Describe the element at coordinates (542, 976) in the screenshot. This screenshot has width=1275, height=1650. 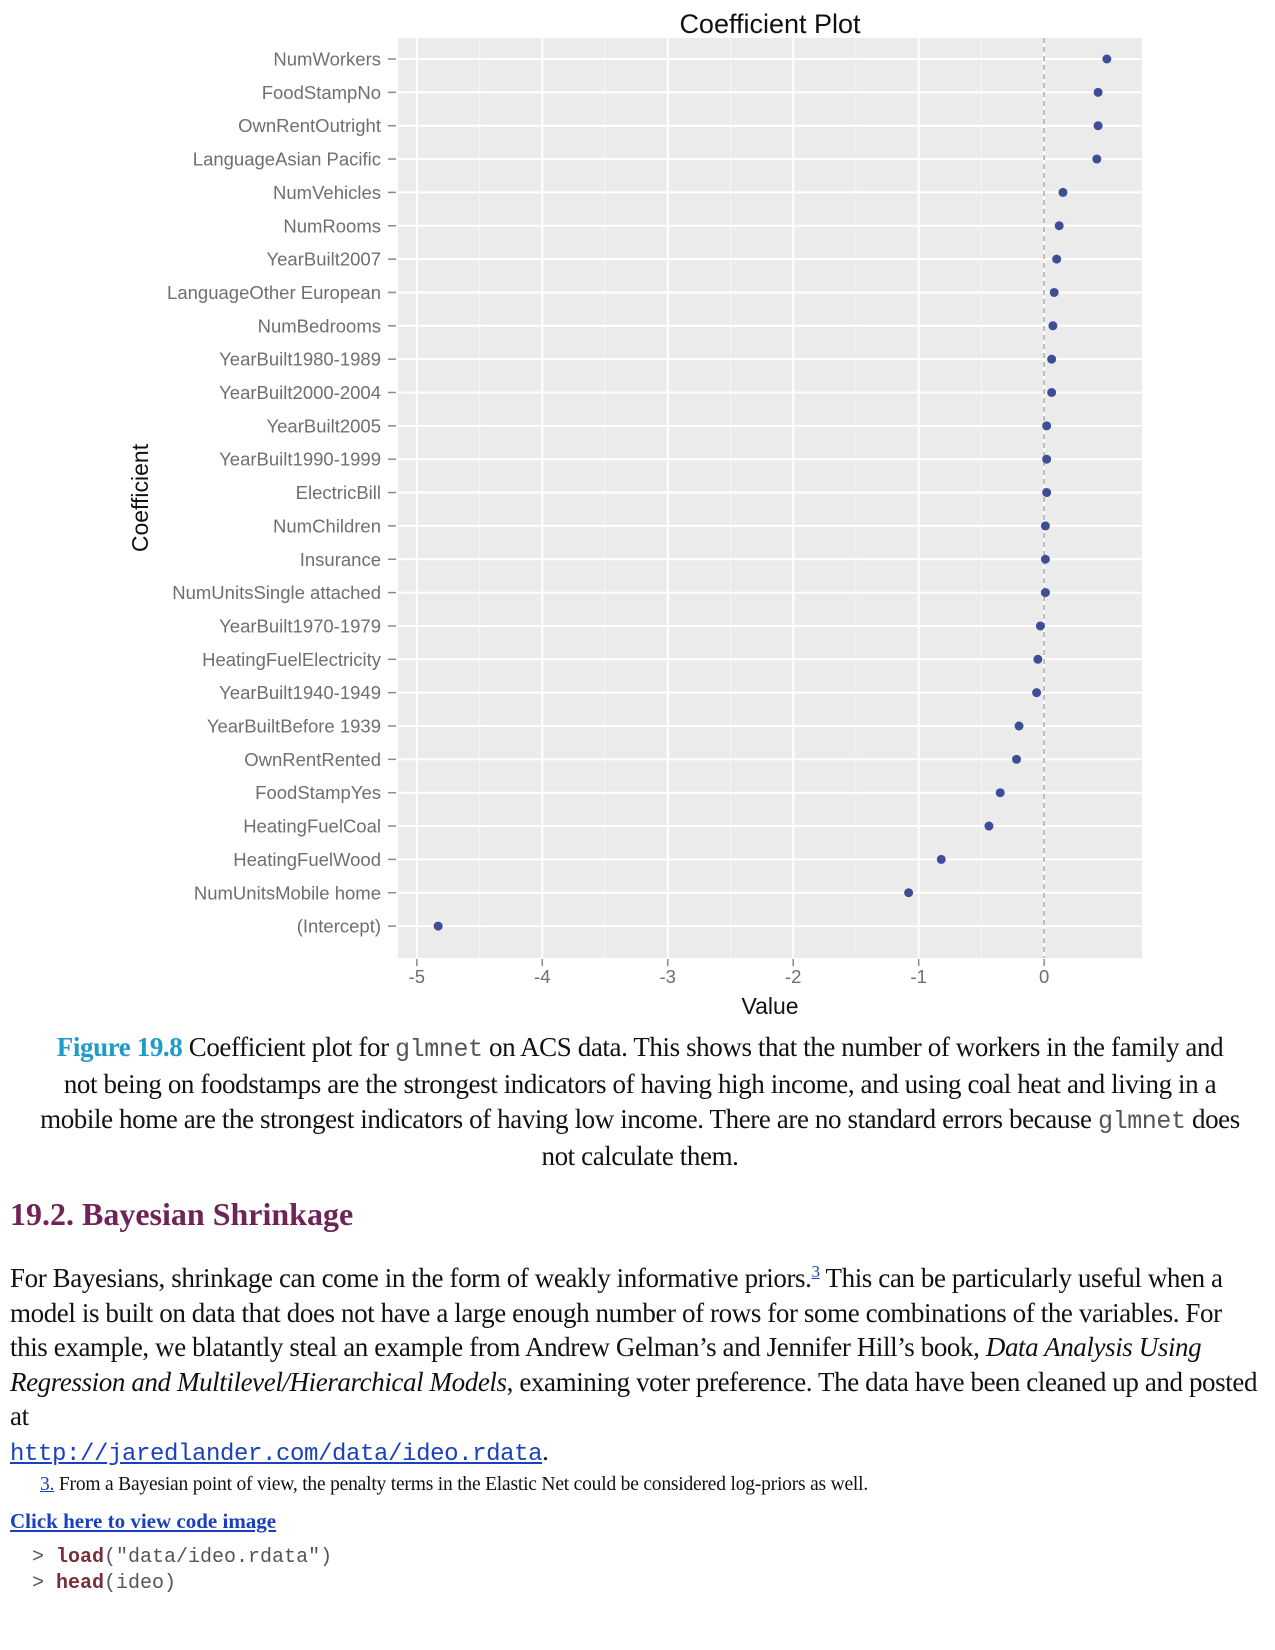
I see `x-tick-label: -4` at that location.